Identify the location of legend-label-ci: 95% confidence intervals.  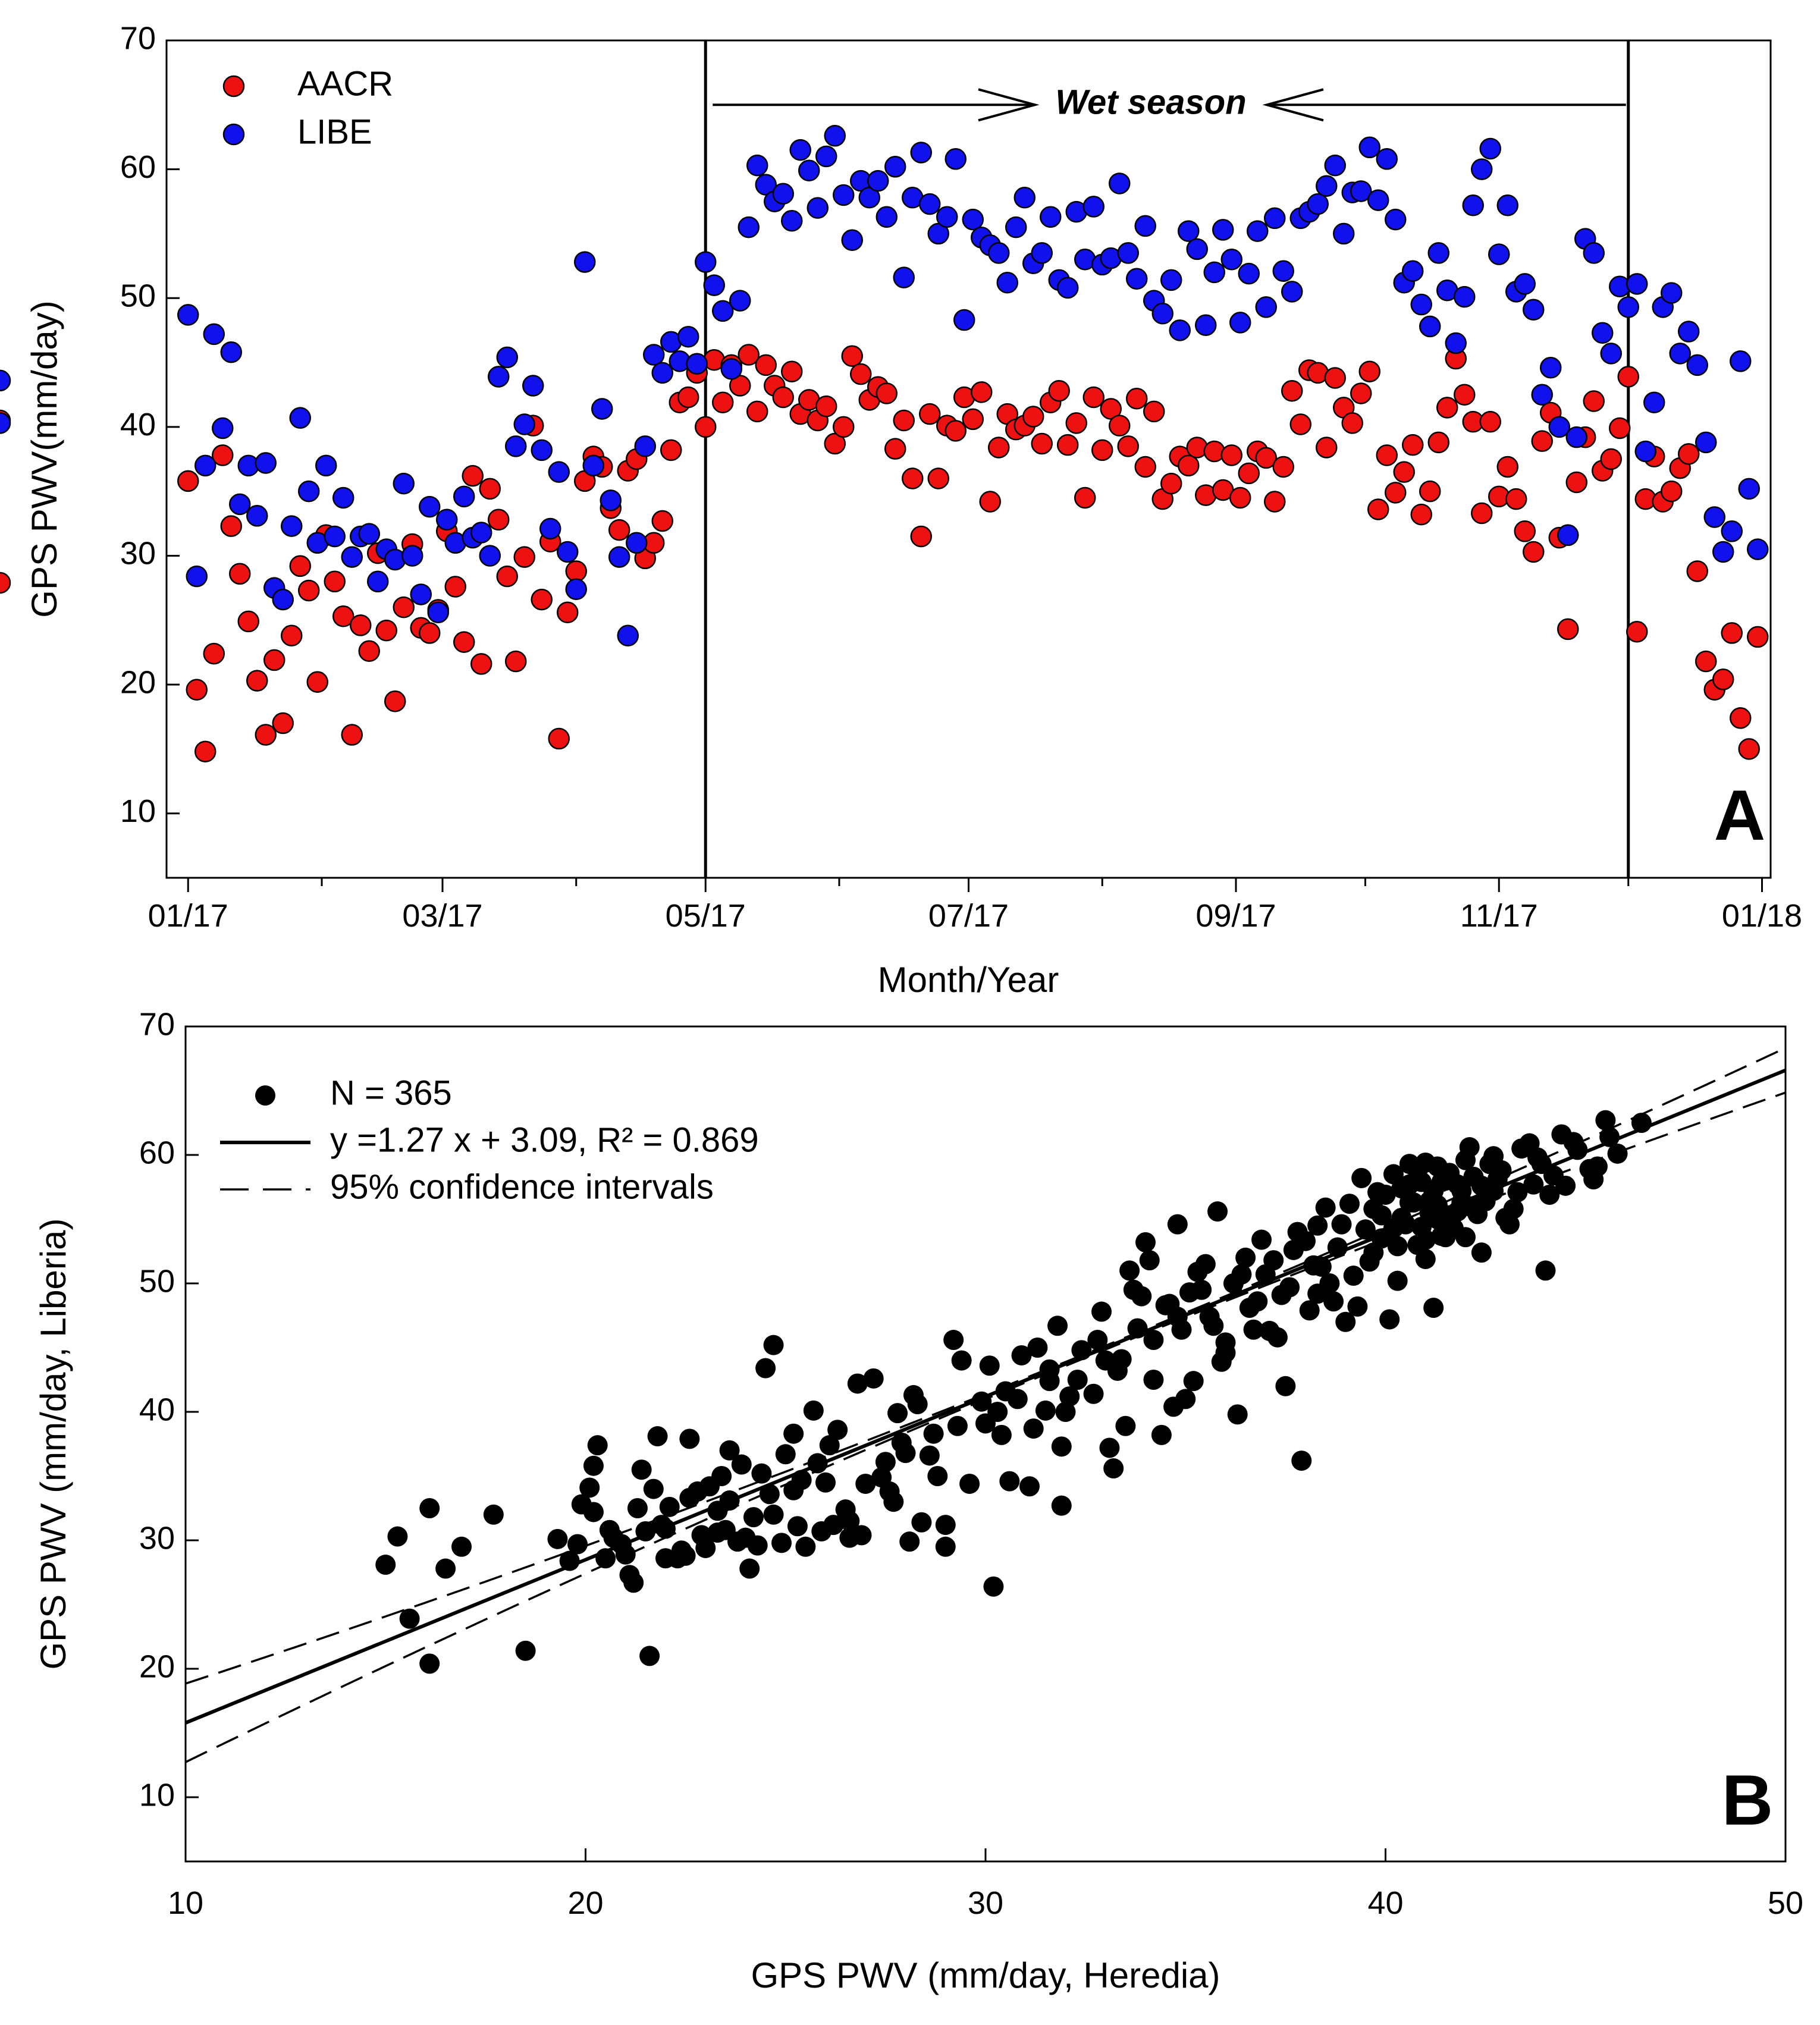
(522, 1186).